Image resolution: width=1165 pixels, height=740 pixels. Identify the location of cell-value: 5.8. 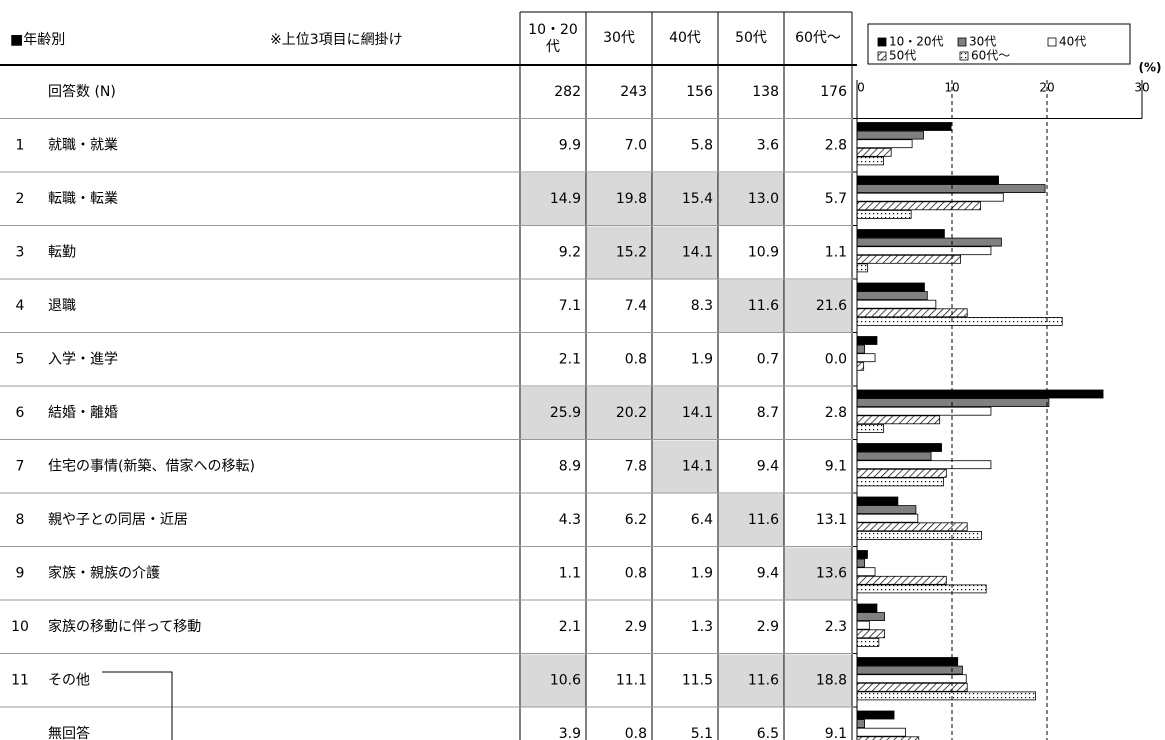
(702, 146).